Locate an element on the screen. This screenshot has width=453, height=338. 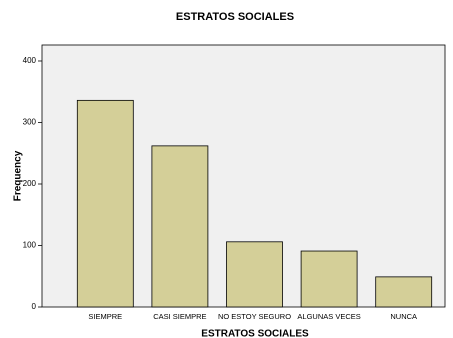
y-tick-label: 200 is located at coordinates (30, 183).